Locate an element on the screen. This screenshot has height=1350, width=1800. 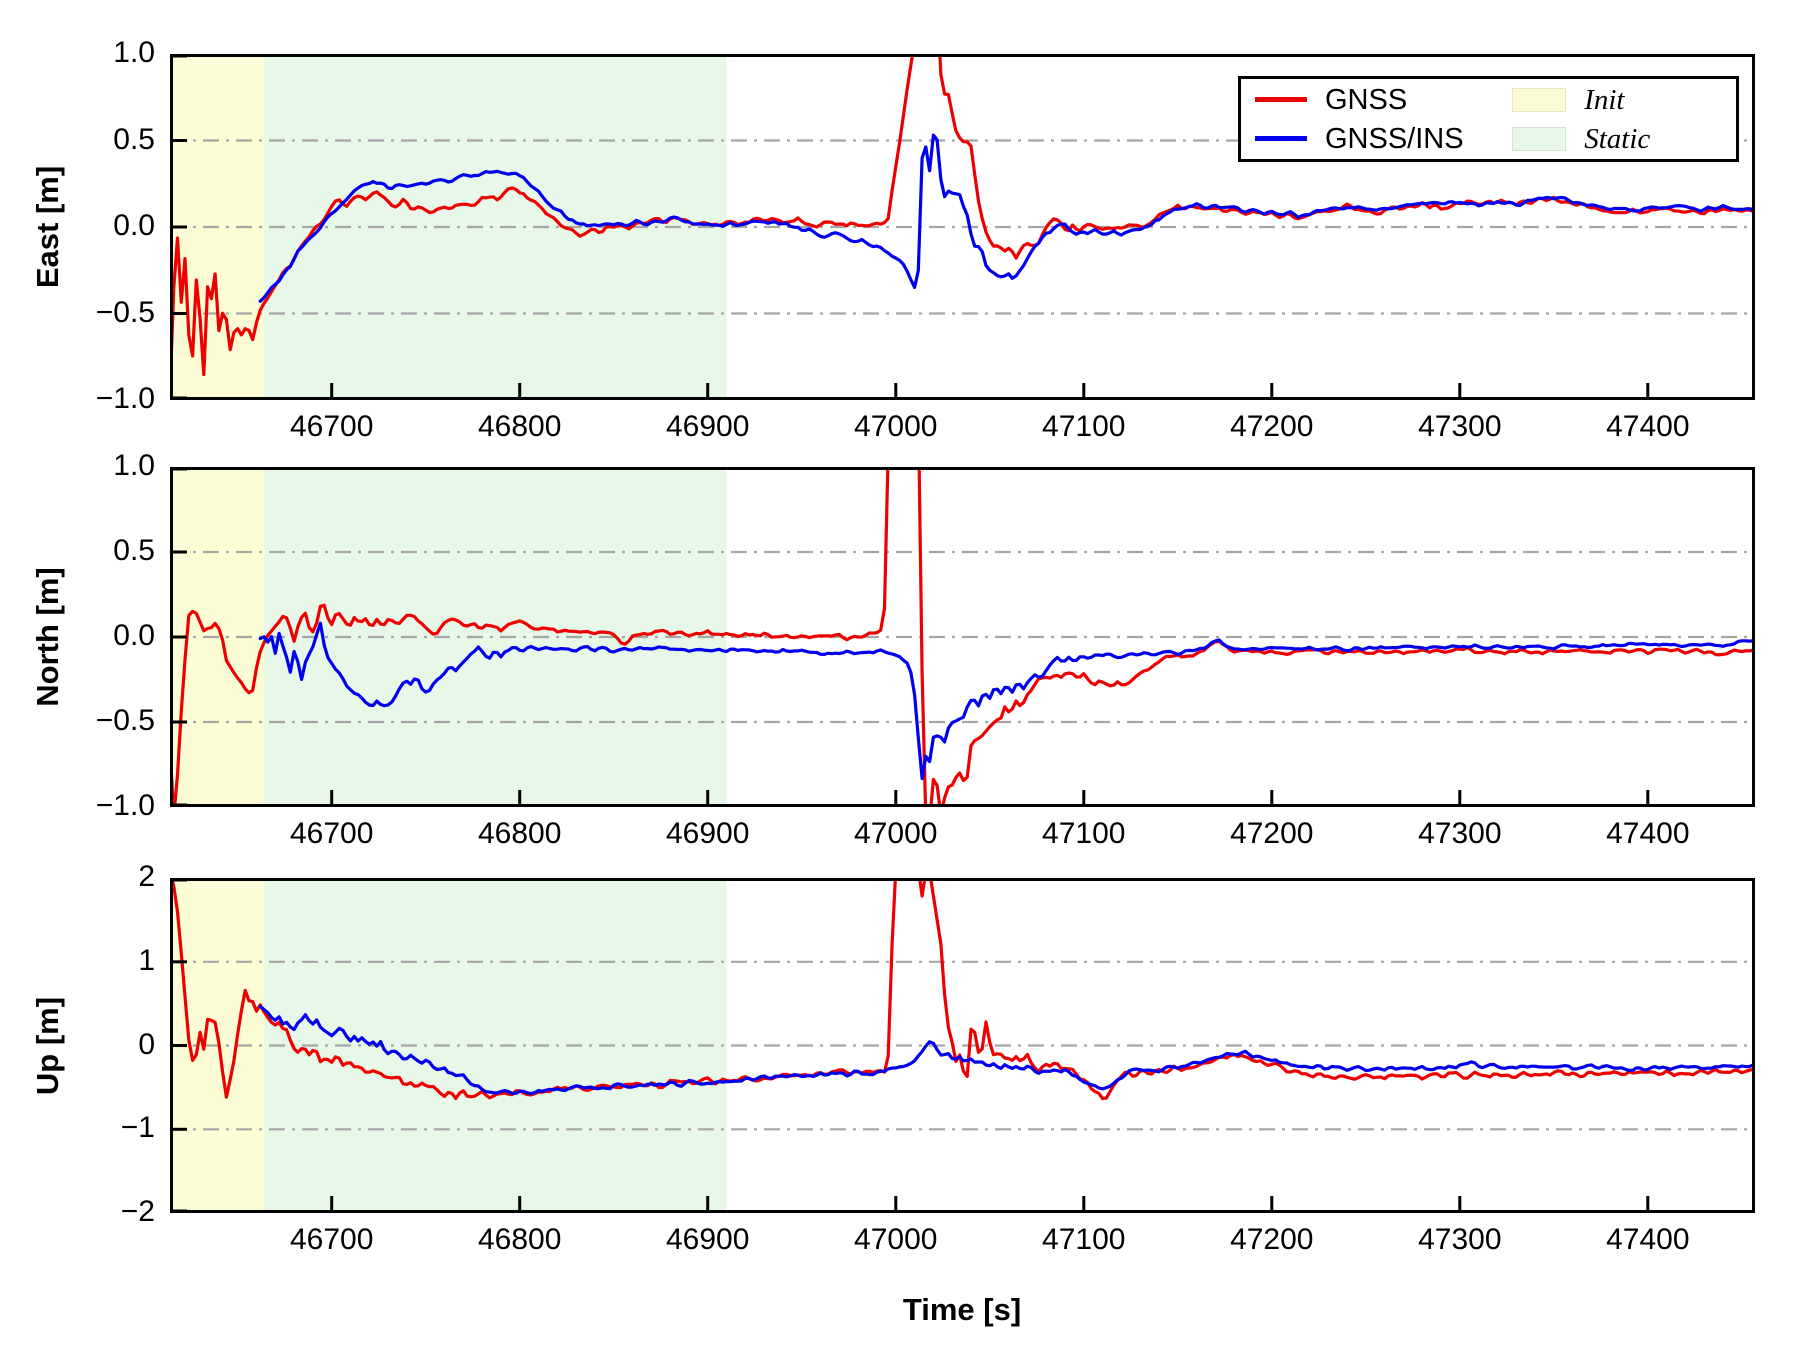
y-tick-label: −1 is located at coordinates (137, 1128).